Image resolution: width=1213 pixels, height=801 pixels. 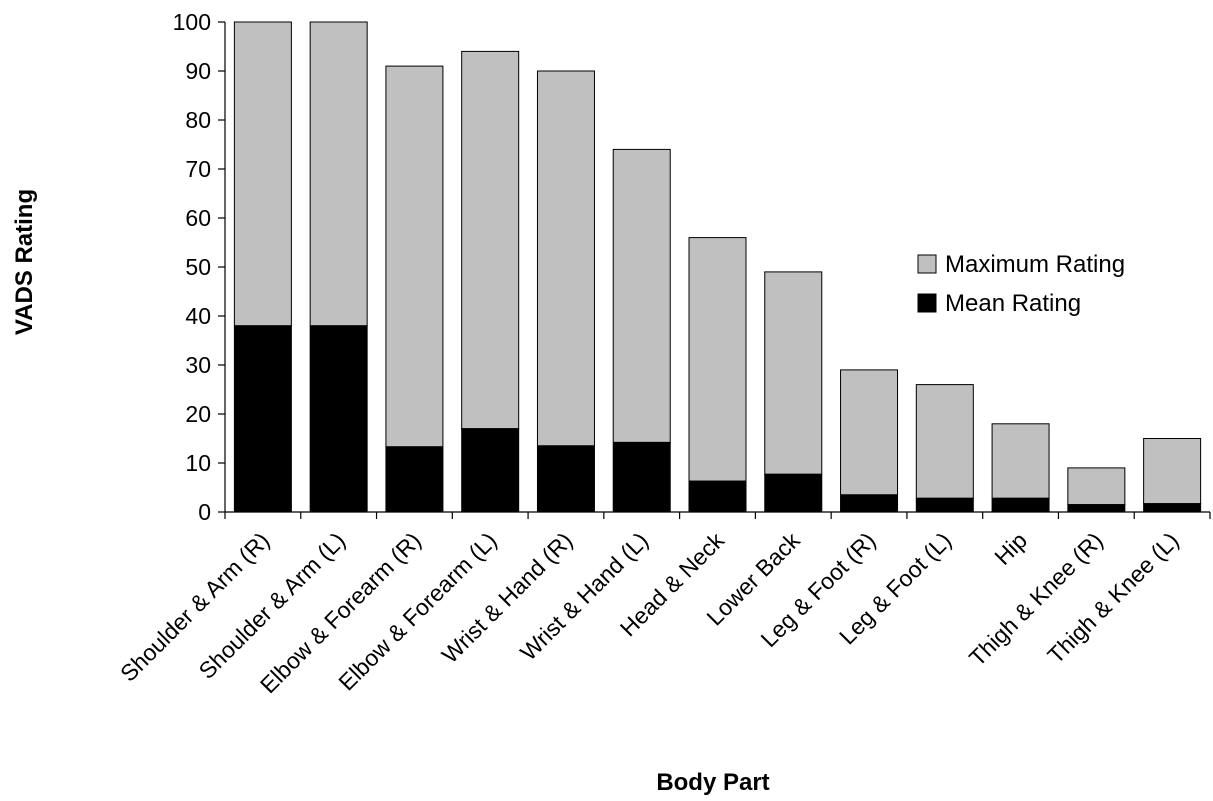 What do you see at coordinates (565, 258) in the screenshot?
I see `bar-max-wrist-and-hand-r` at bounding box center [565, 258].